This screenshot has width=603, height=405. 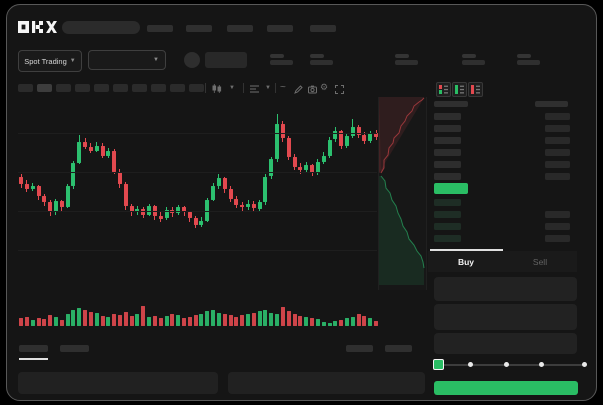 I want to click on draw-pencil-icon, so click(x=298, y=89).